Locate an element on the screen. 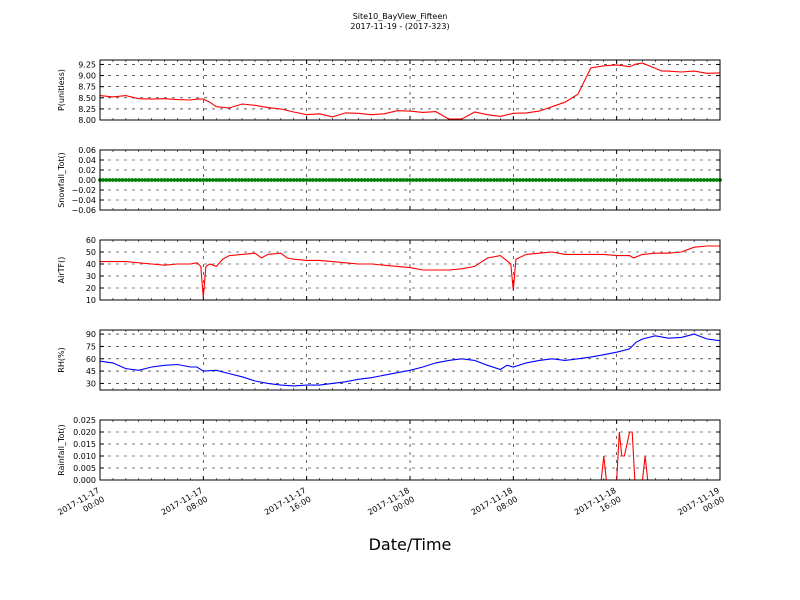 The image size is (800, 600). y-tick-label: 9.25 is located at coordinates (87, 64).